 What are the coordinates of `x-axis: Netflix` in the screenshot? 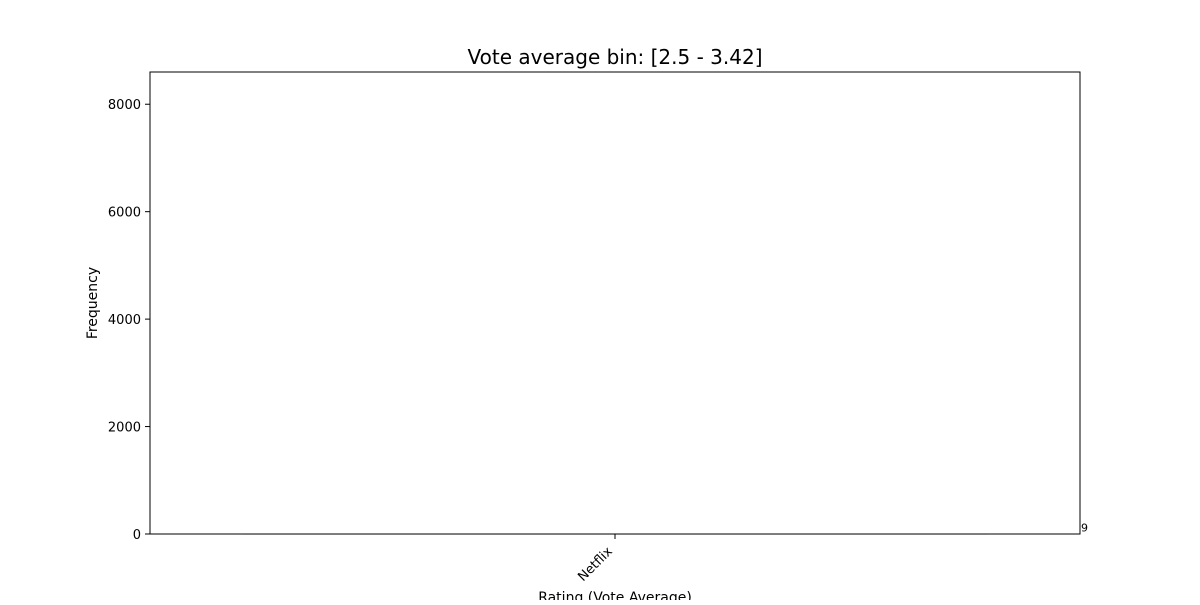 It's located at (595, 559).